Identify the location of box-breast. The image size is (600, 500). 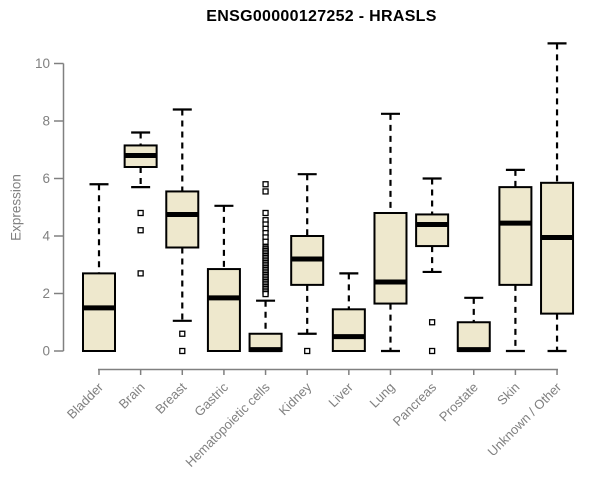
(182, 231).